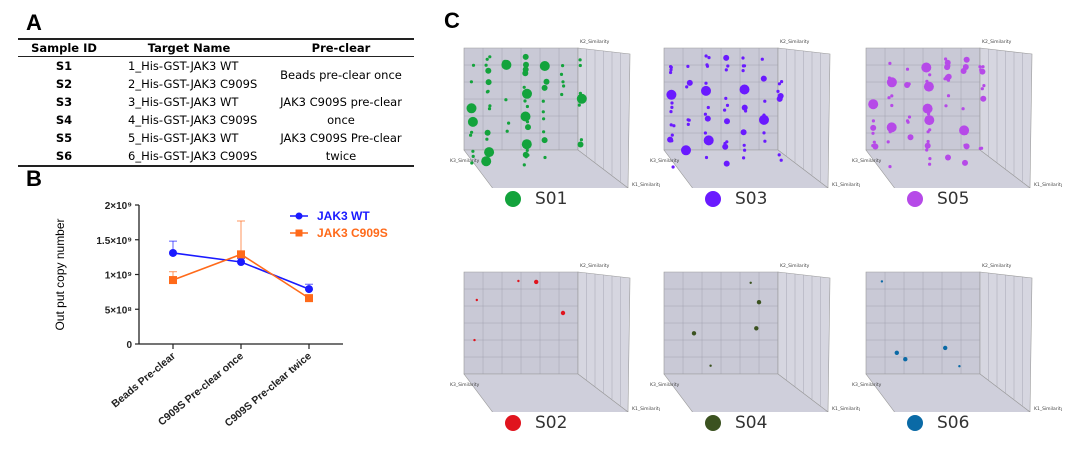  Describe the element at coordinates (114, 241) in the screenshot. I see `y-tick-label: 1.5×10⁹` at that location.